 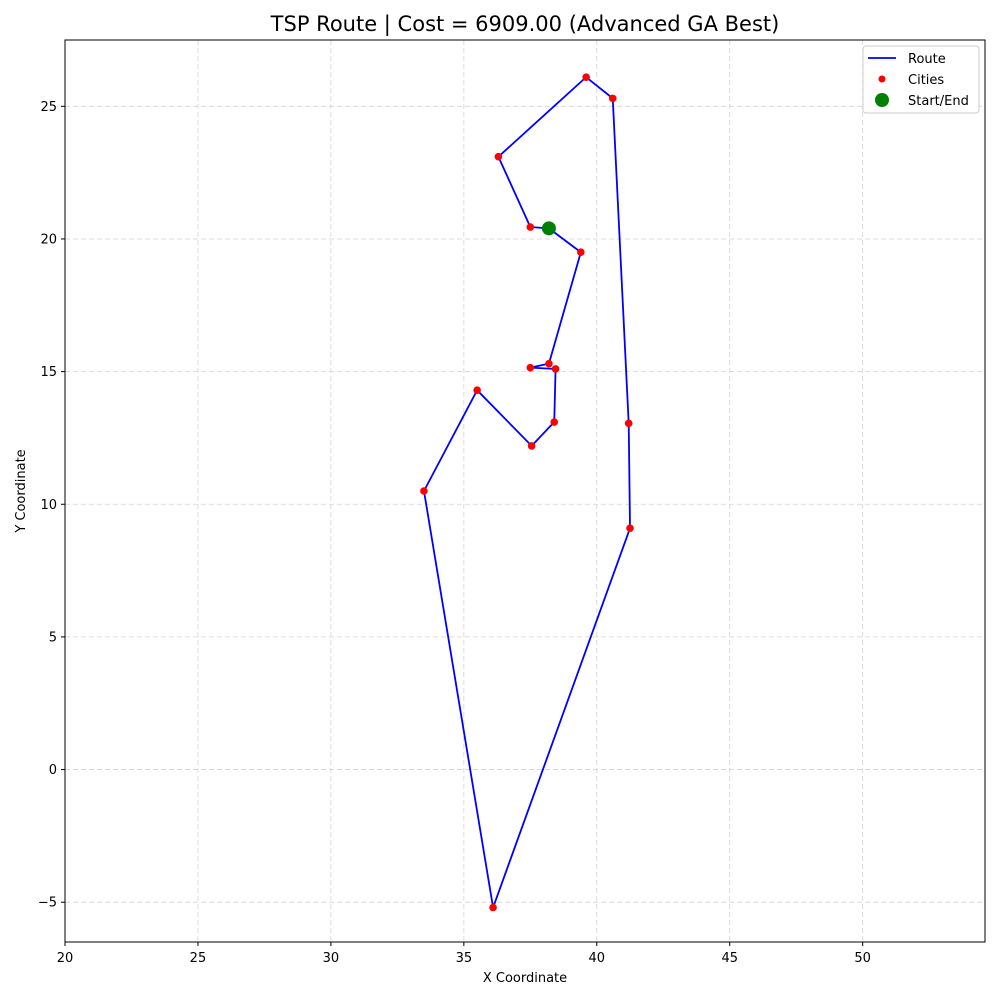 What do you see at coordinates (53, 770) in the screenshot?
I see `y-tick-label-1: 0` at bounding box center [53, 770].